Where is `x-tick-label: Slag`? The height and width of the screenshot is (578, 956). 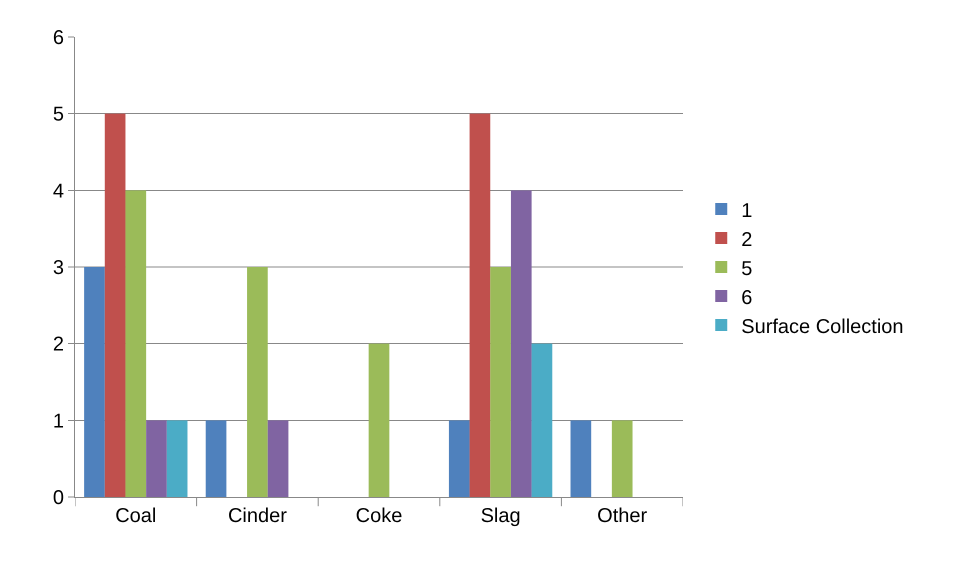 x-tick-label: Slag is located at coordinates (500, 516).